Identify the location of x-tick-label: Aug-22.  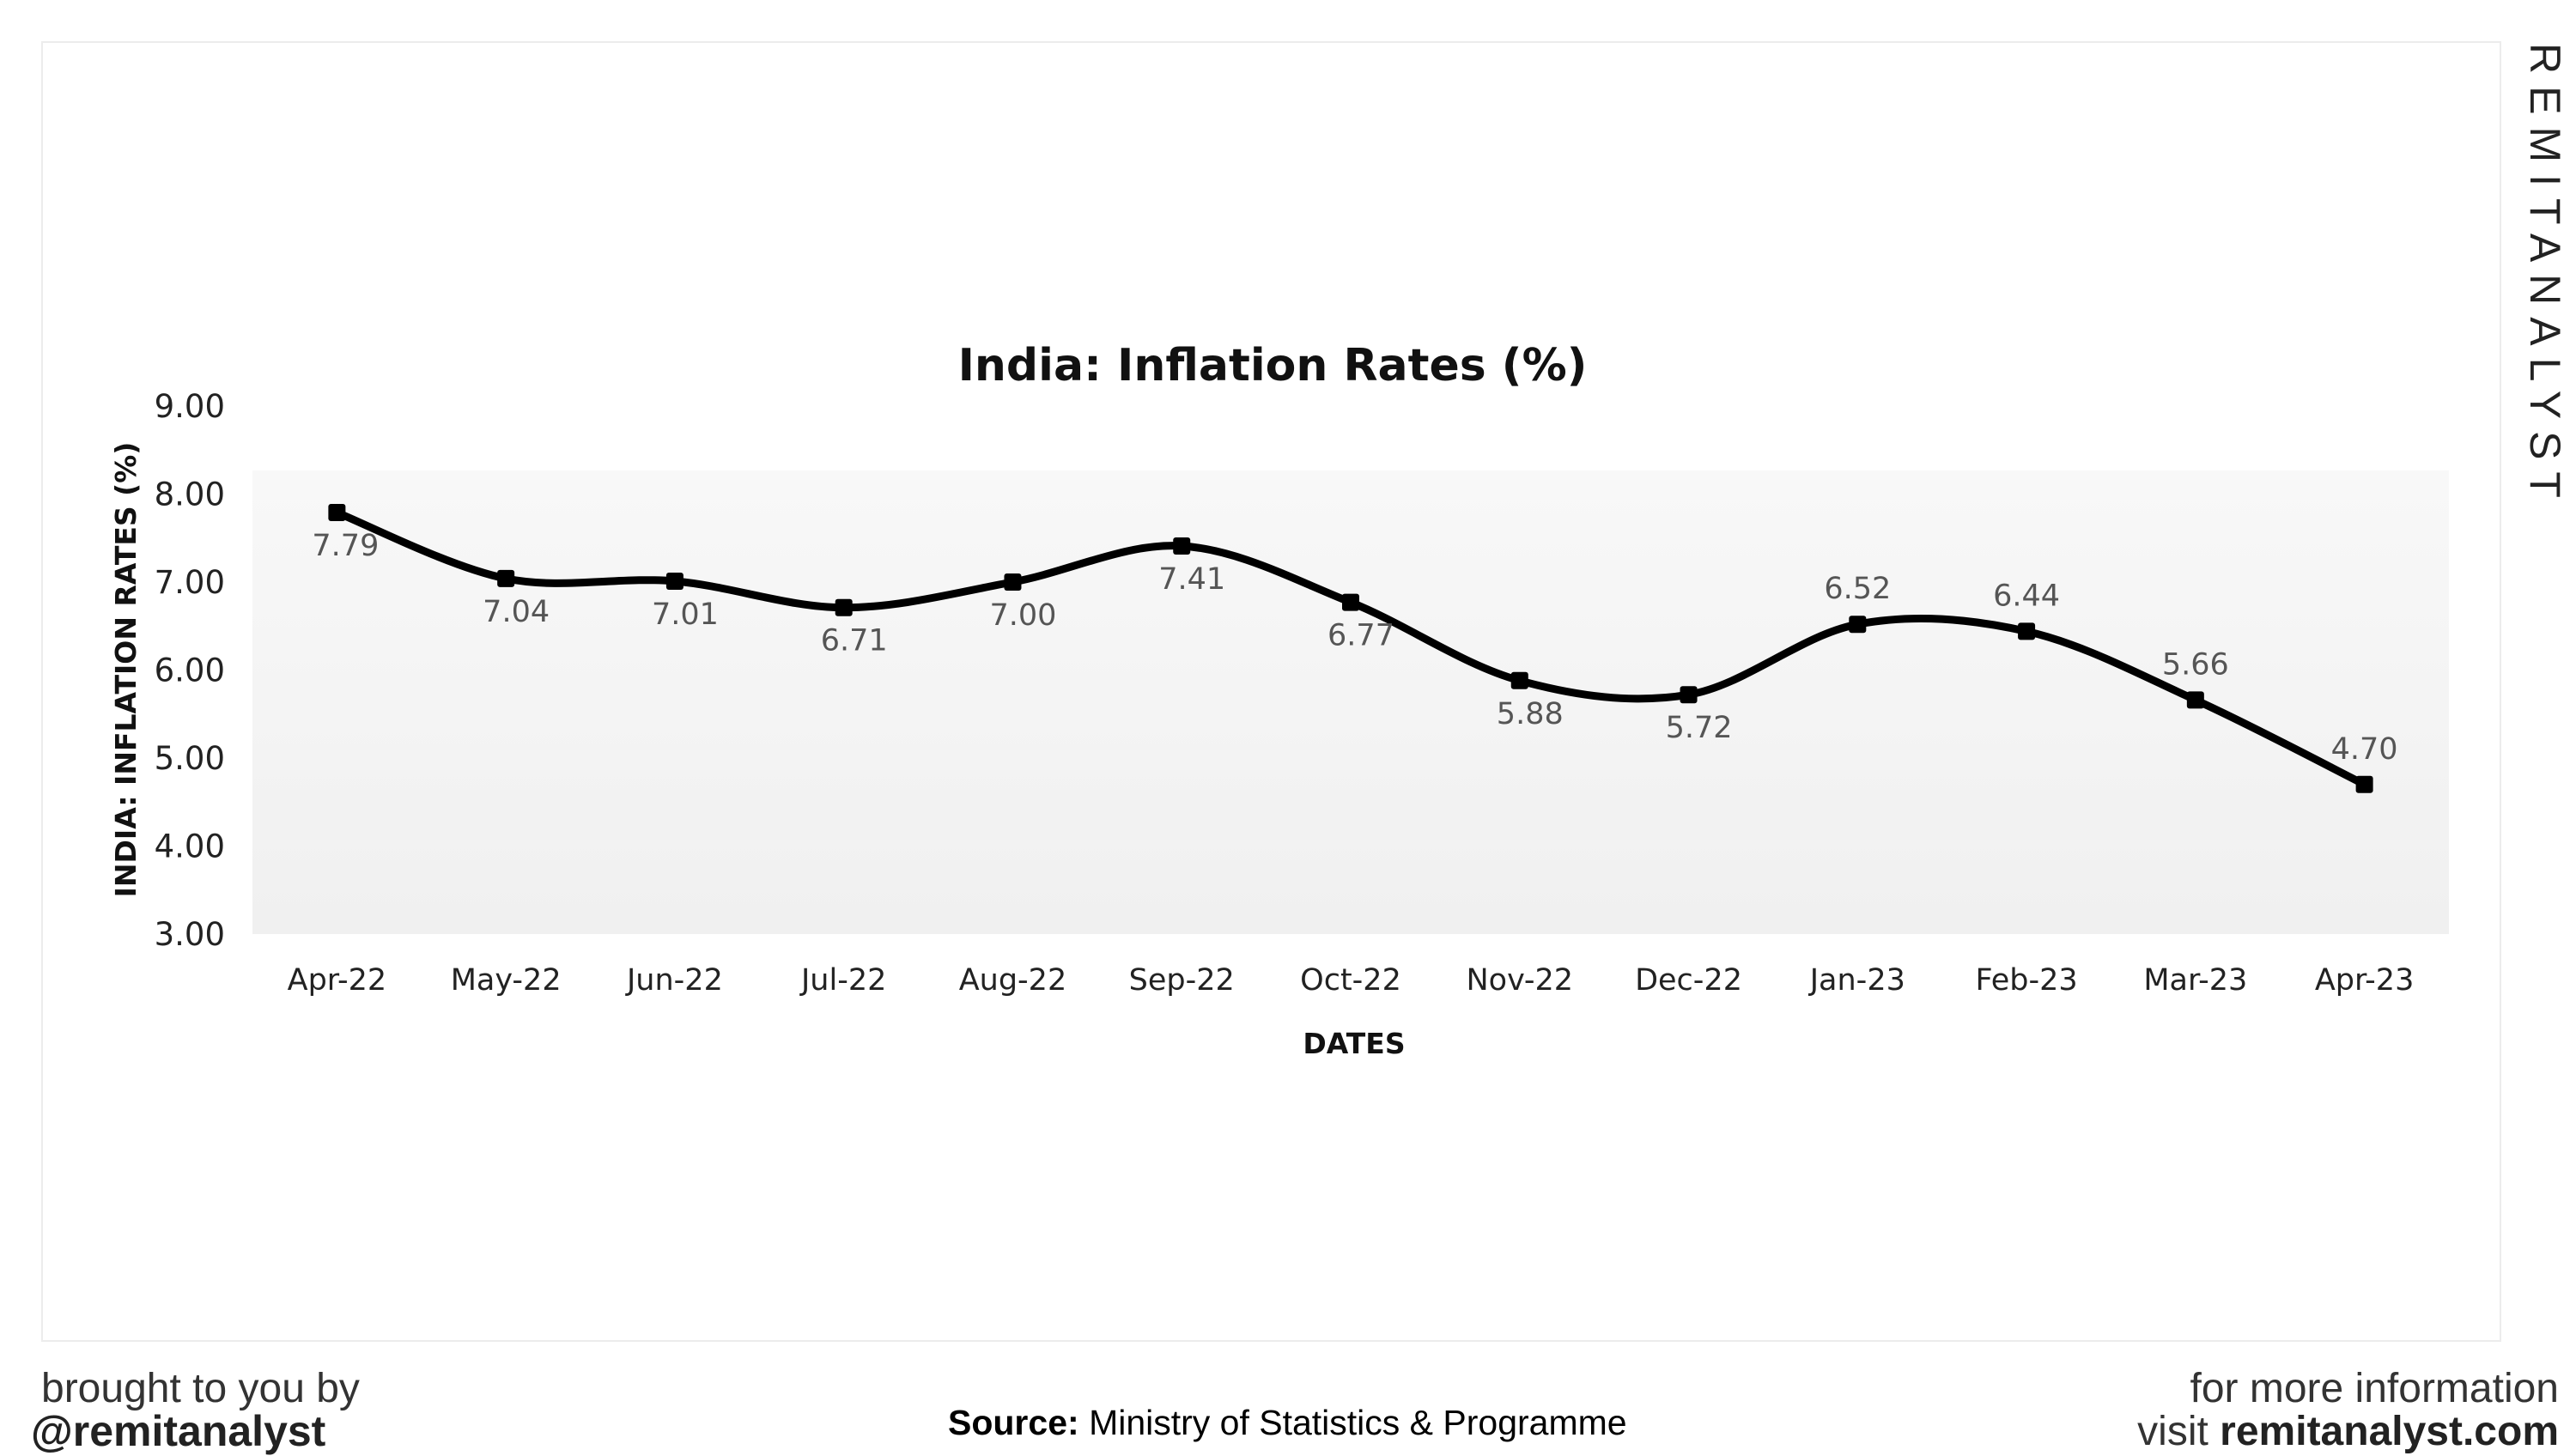
(1013, 981).